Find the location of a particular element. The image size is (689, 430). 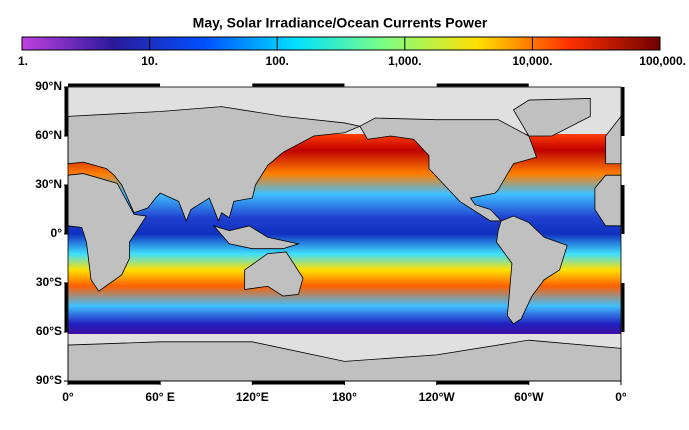

land-greenland is located at coordinates (551, 117).